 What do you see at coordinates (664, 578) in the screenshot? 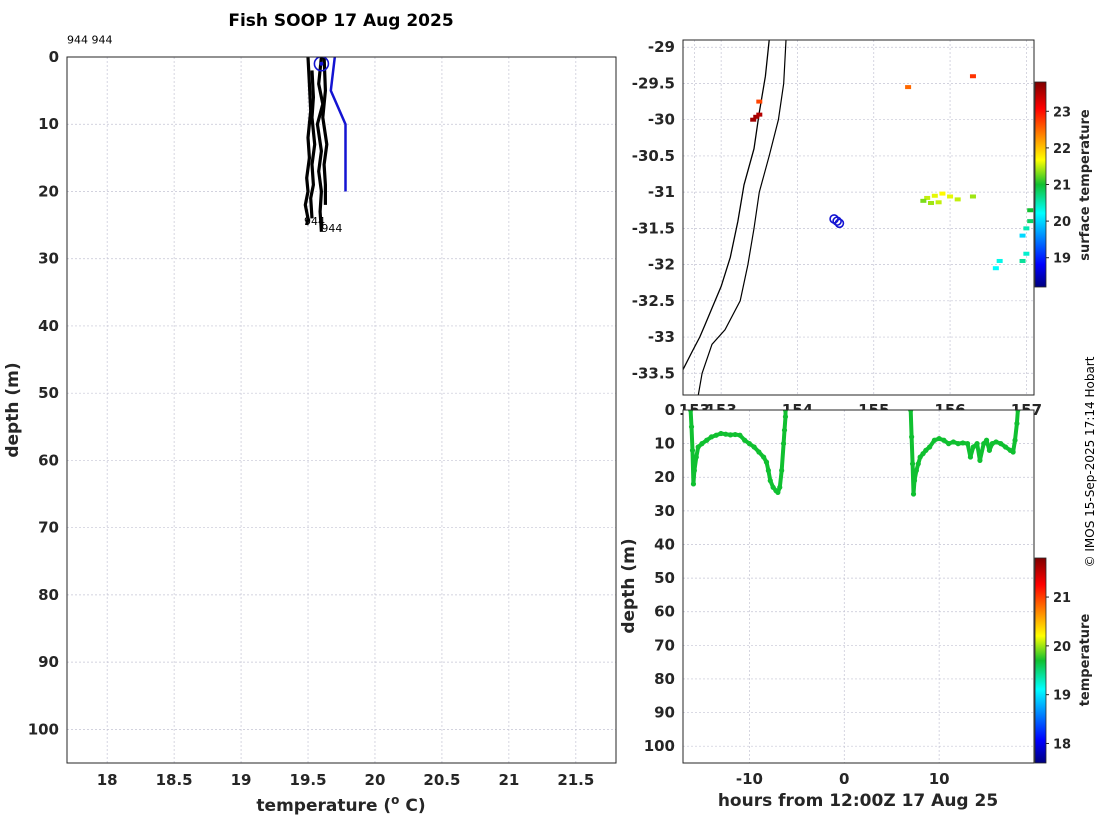
I see `section-y-tick-label: 50` at bounding box center [664, 578].